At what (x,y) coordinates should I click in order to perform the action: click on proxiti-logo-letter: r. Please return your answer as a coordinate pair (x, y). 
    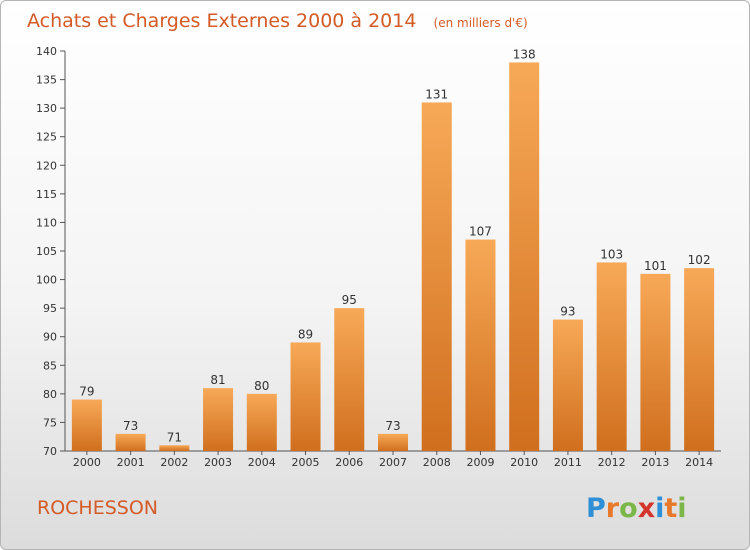
    Looking at the image, I should click on (613, 508).